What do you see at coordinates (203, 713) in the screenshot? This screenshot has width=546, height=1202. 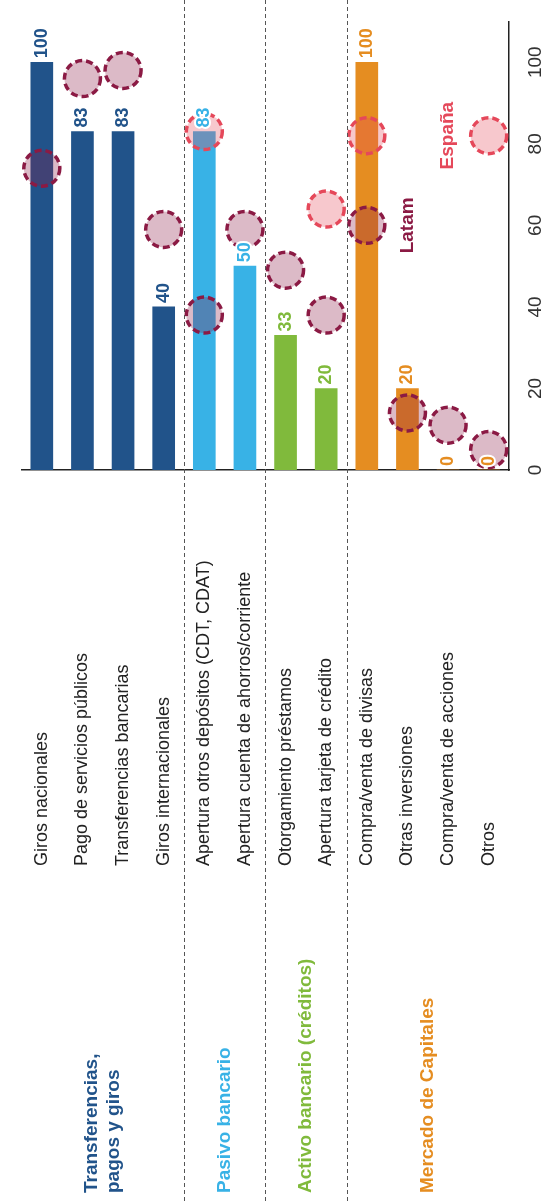 I see `x-tick-label: Apertura otros depósitos (CDT, CDAT)` at bounding box center [203, 713].